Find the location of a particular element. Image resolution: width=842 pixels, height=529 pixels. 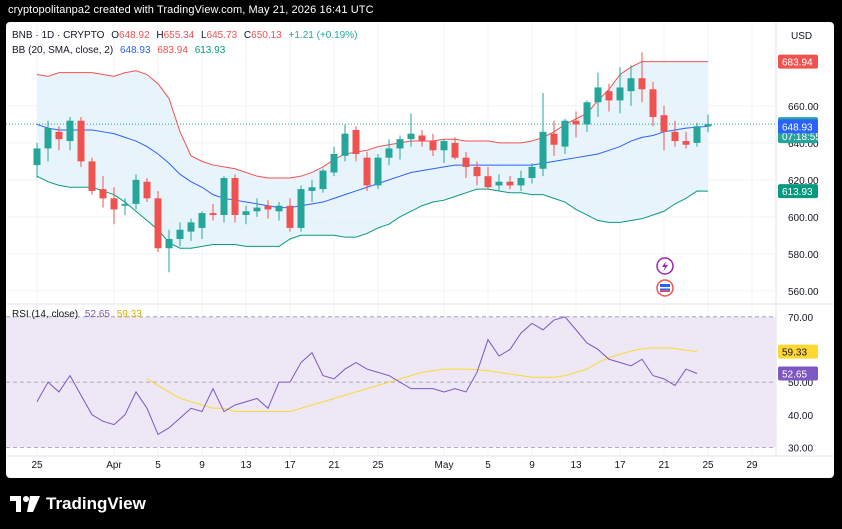

legend-bb-basis: 648.93 is located at coordinates (135, 50).